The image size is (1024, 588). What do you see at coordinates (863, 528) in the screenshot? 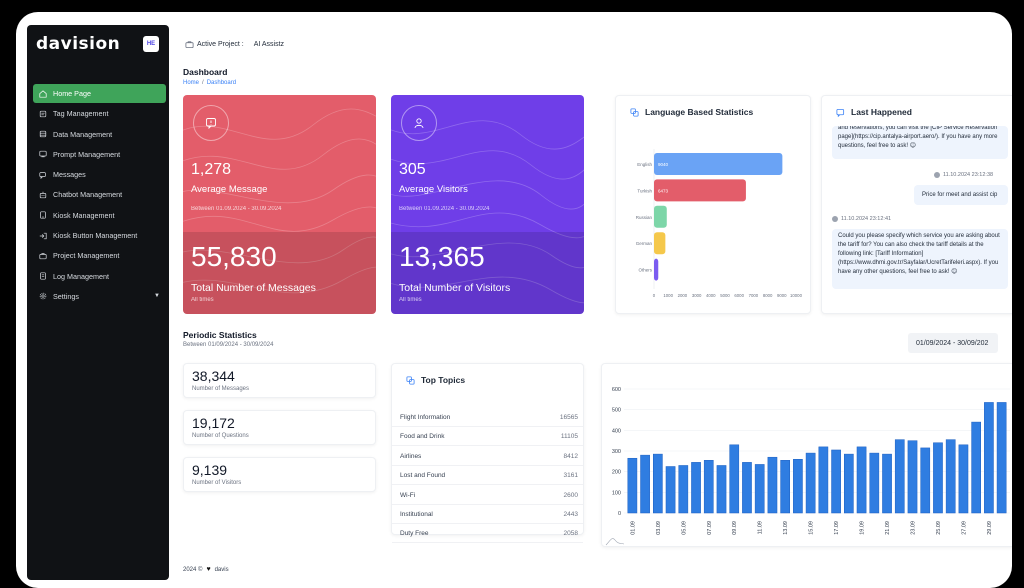
I see `x-tick-label: 19.09` at bounding box center [863, 528].